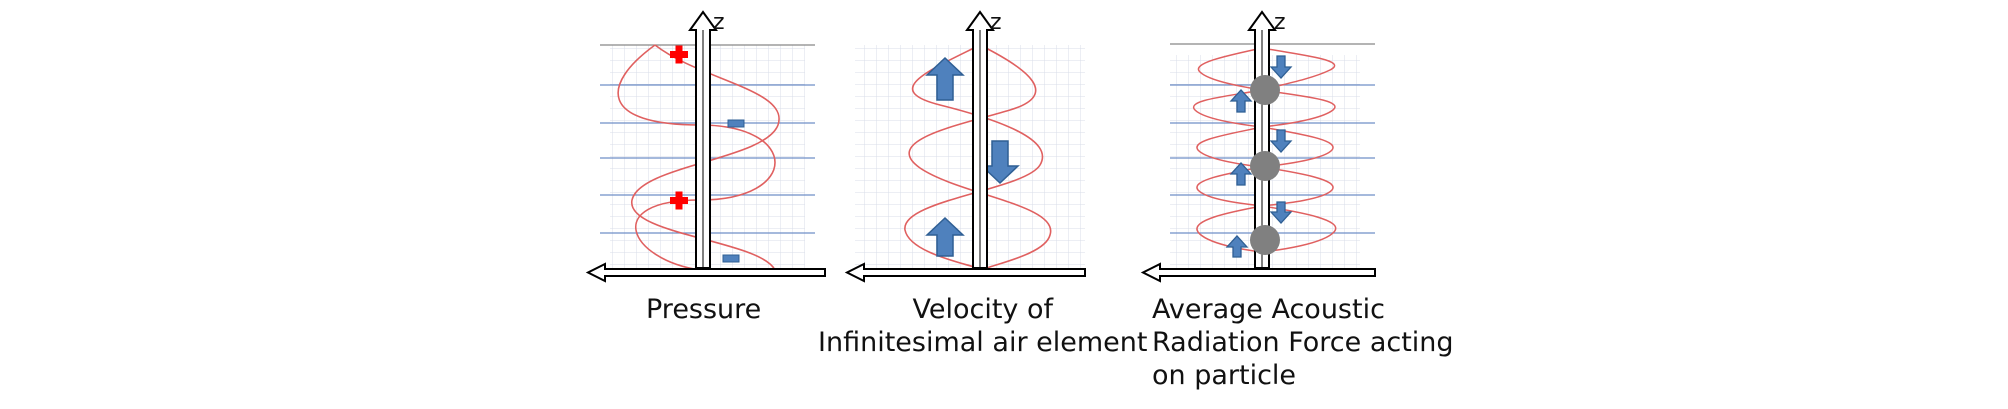  Describe the element at coordinates (705, 272) in the screenshot. I see `pressure-horizontal-axis` at that location.